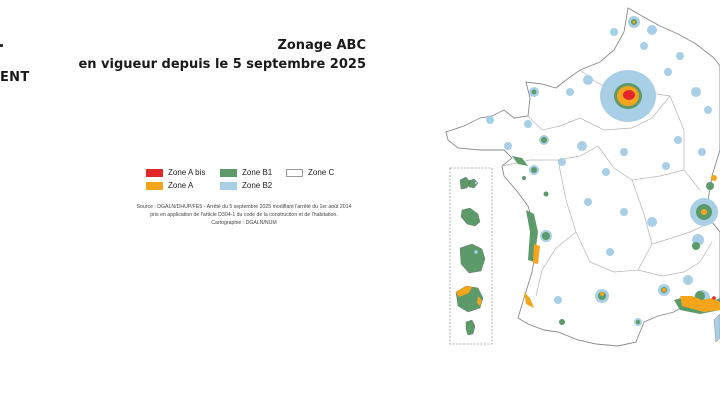  What do you see at coordinates (624, 152) in the screenshot?
I see `b2-orleans` at bounding box center [624, 152].